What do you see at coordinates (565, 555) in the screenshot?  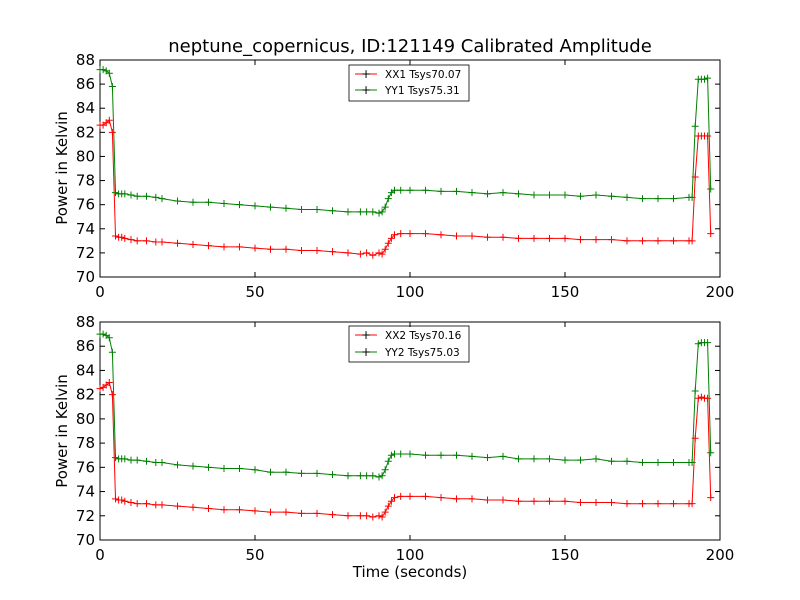 I see `bottom-x-tick-label: 150` at bounding box center [565, 555].